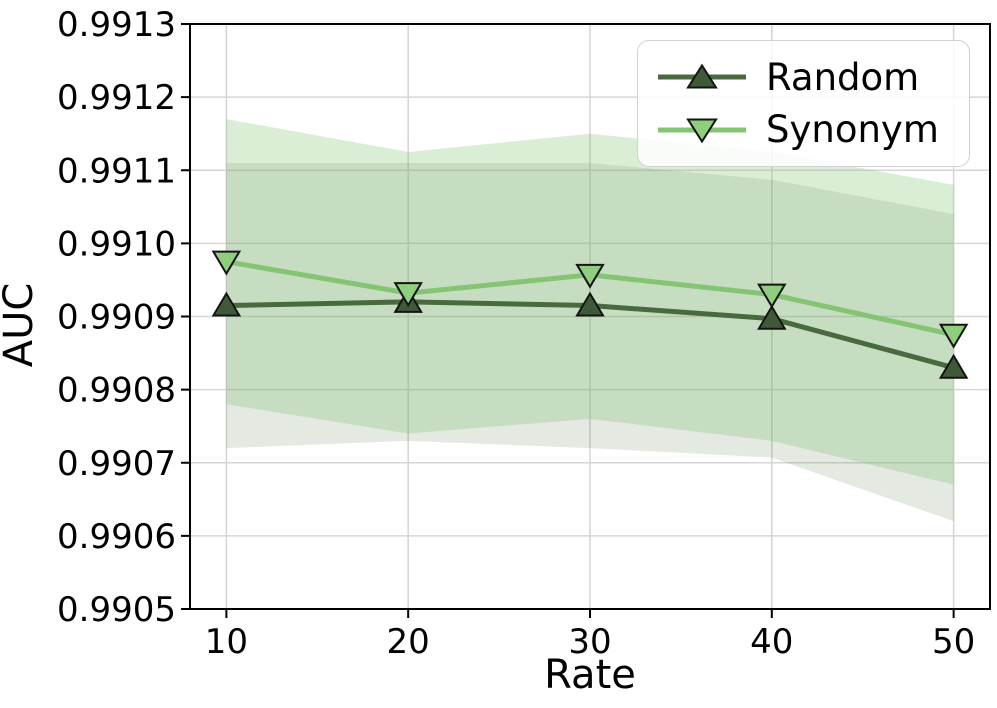  What do you see at coordinates (843, 77) in the screenshot?
I see `legend-label-random: Random` at bounding box center [843, 77].